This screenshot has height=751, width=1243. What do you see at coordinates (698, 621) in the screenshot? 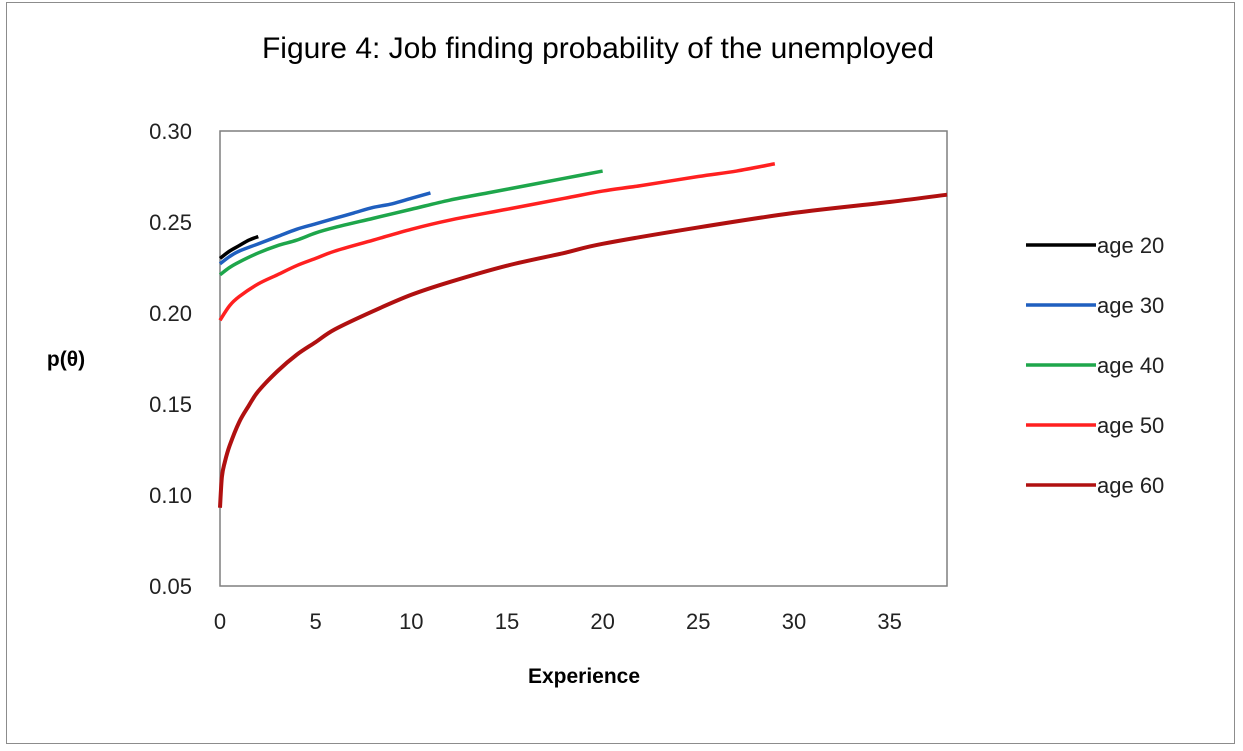
I see `x-tick-label: 25` at bounding box center [698, 621].